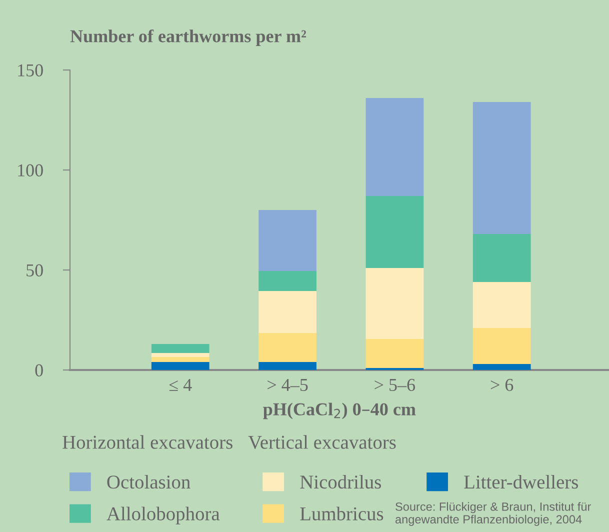 This screenshot has width=609, height=532. I want to click on y-tick-label: 100, so click(30, 170).